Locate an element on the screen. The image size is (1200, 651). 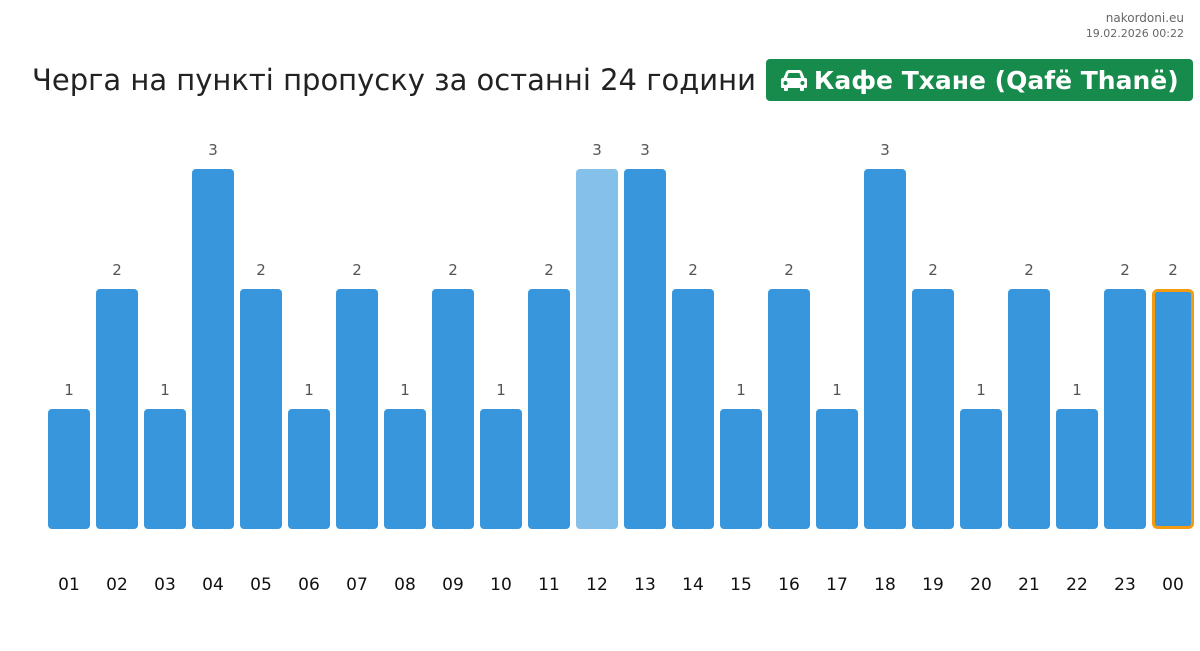
source-site: nakordoni.eu is located at coordinates (1144, 18).